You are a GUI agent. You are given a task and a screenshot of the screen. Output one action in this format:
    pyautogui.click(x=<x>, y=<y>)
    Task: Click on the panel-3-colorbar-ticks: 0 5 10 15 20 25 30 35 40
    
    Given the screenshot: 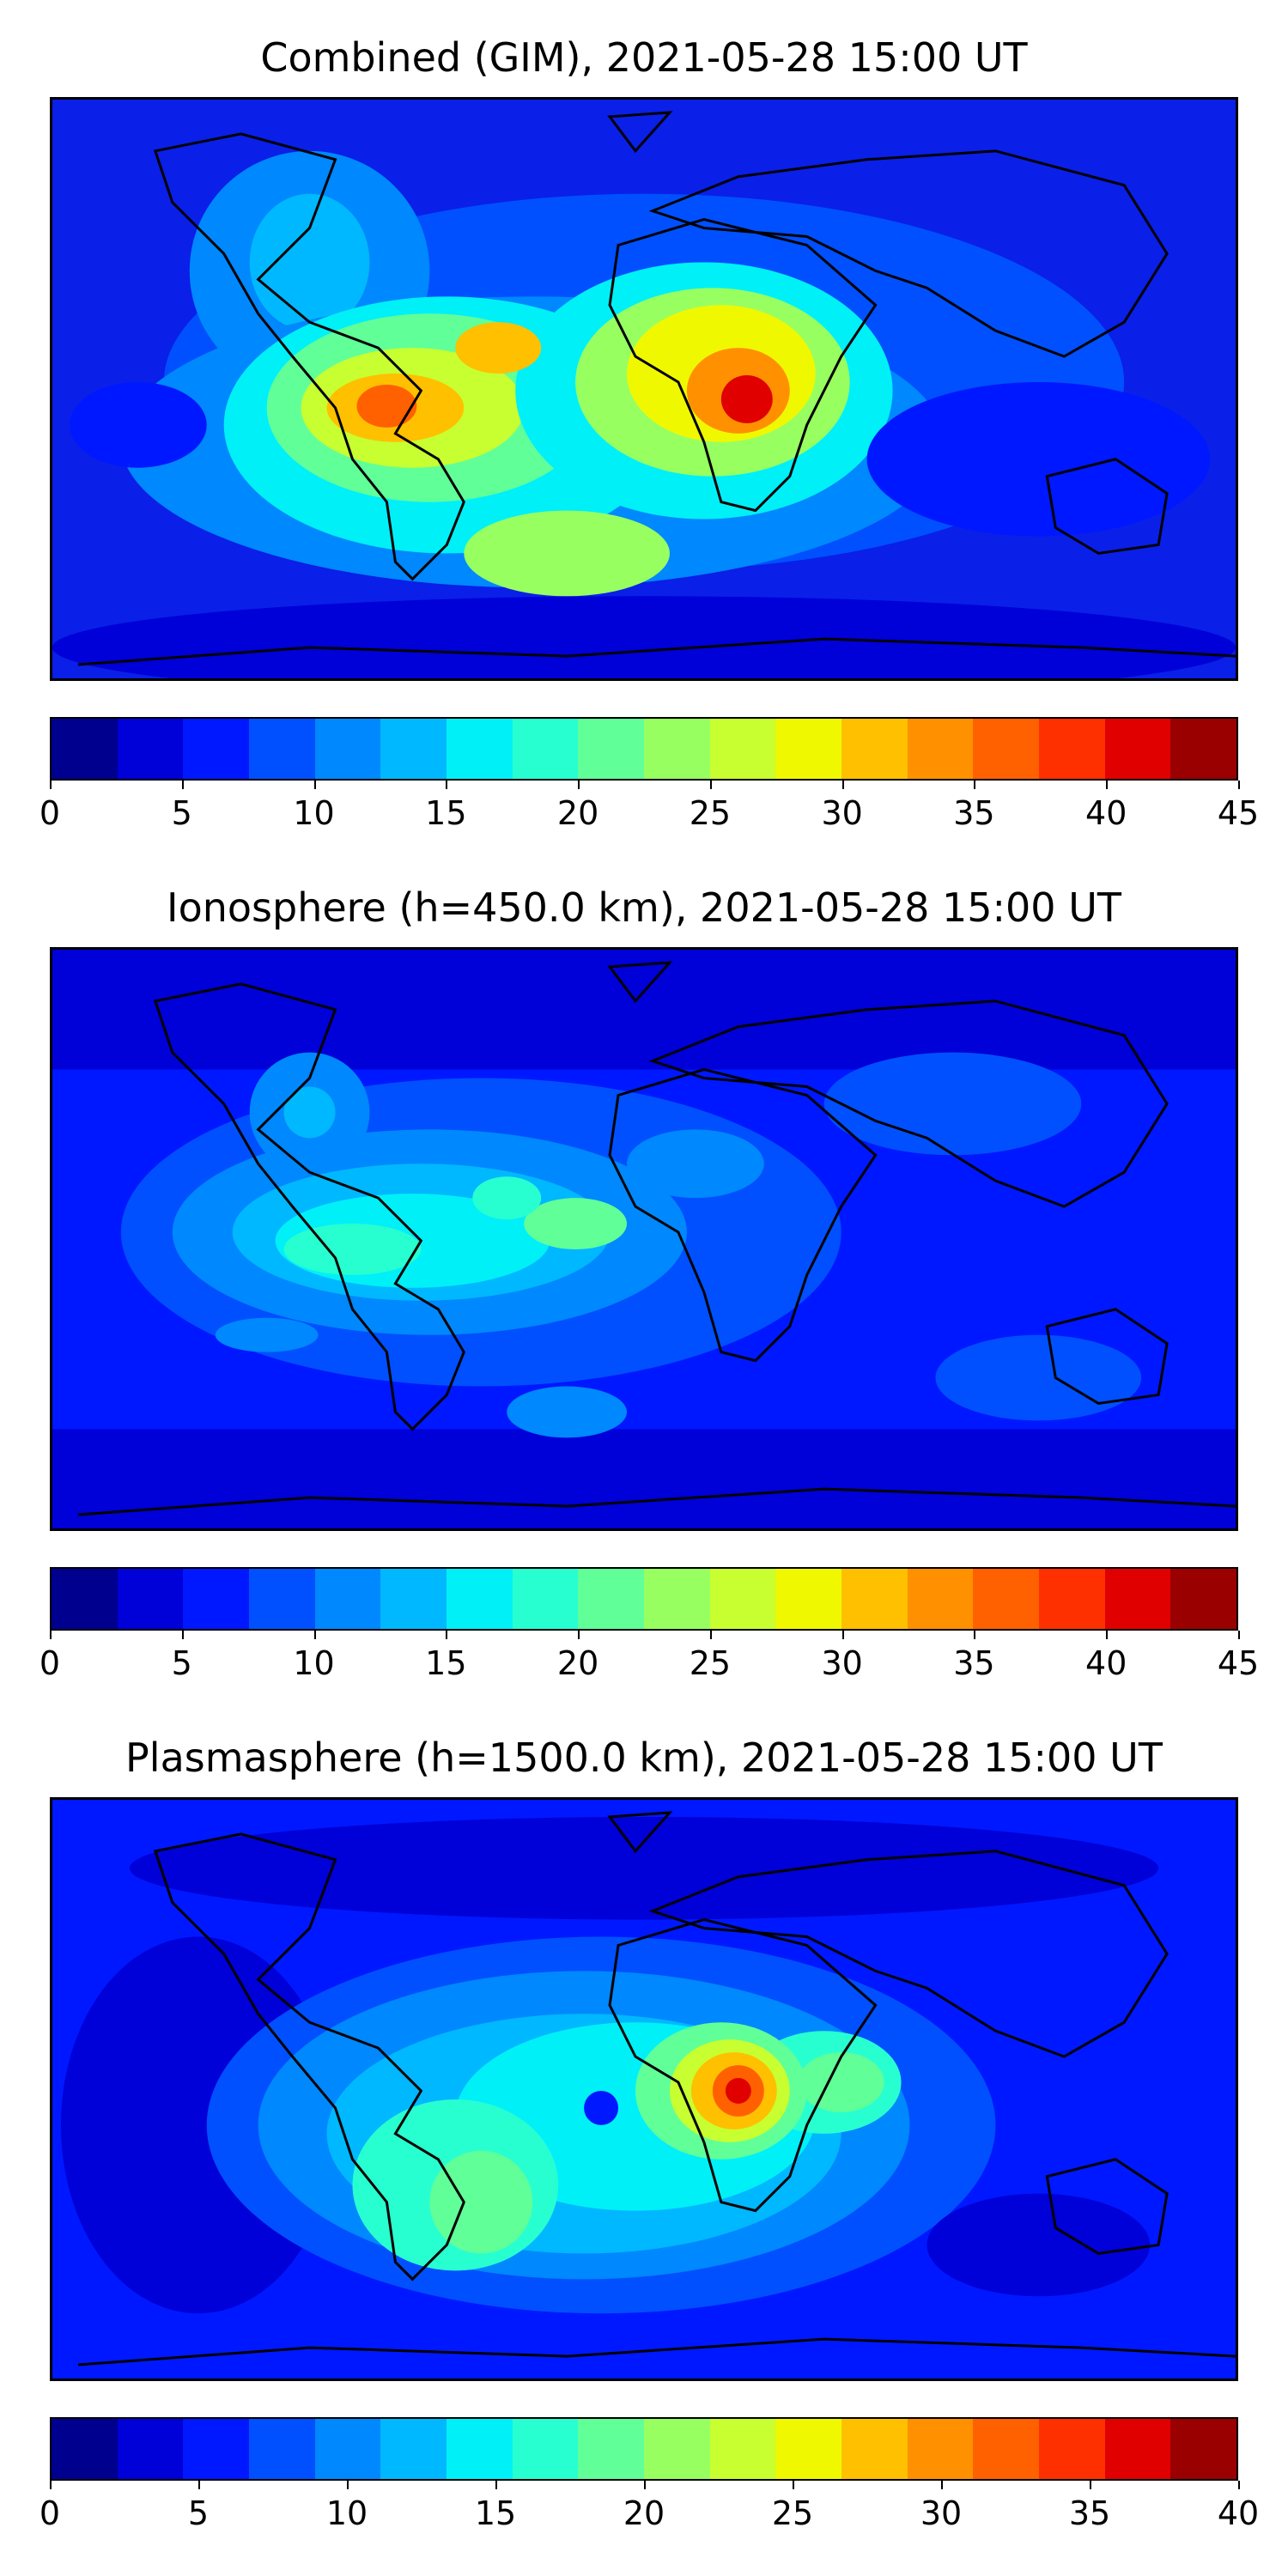 What is the action you would take?
    pyautogui.click(x=649, y=2507)
    